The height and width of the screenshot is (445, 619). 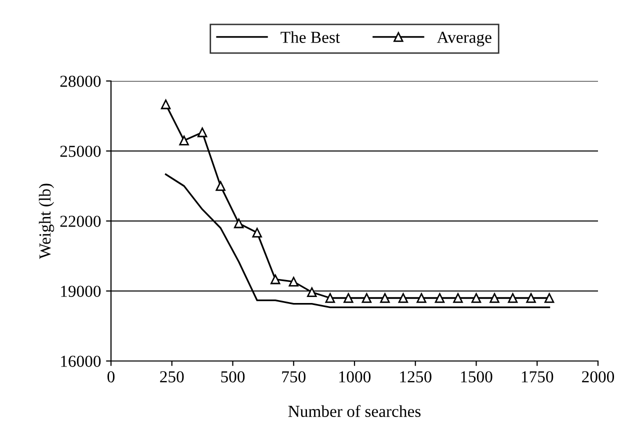 I want to click on y-axis-title: Weight (lb), so click(x=46, y=221).